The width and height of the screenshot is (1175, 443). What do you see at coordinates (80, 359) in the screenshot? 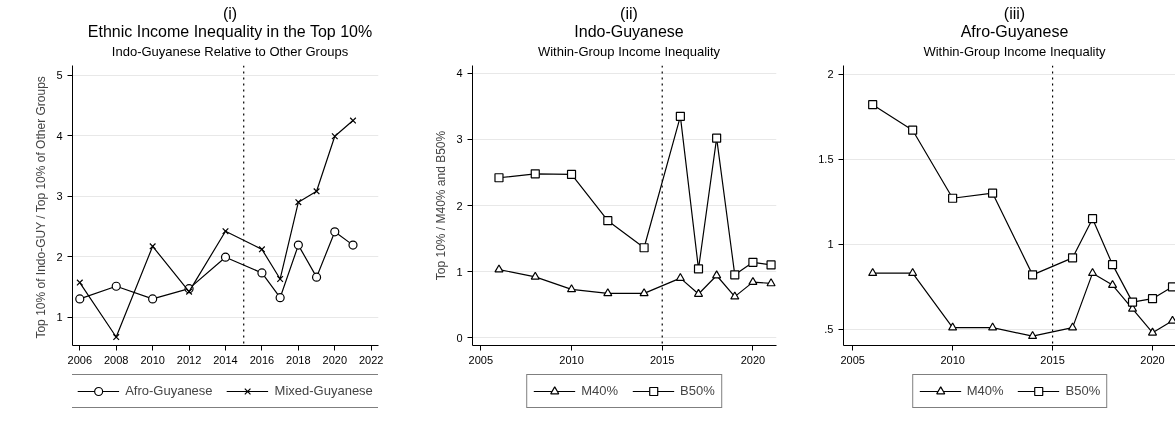
I see `x-tick-label: 2006` at bounding box center [80, 359].